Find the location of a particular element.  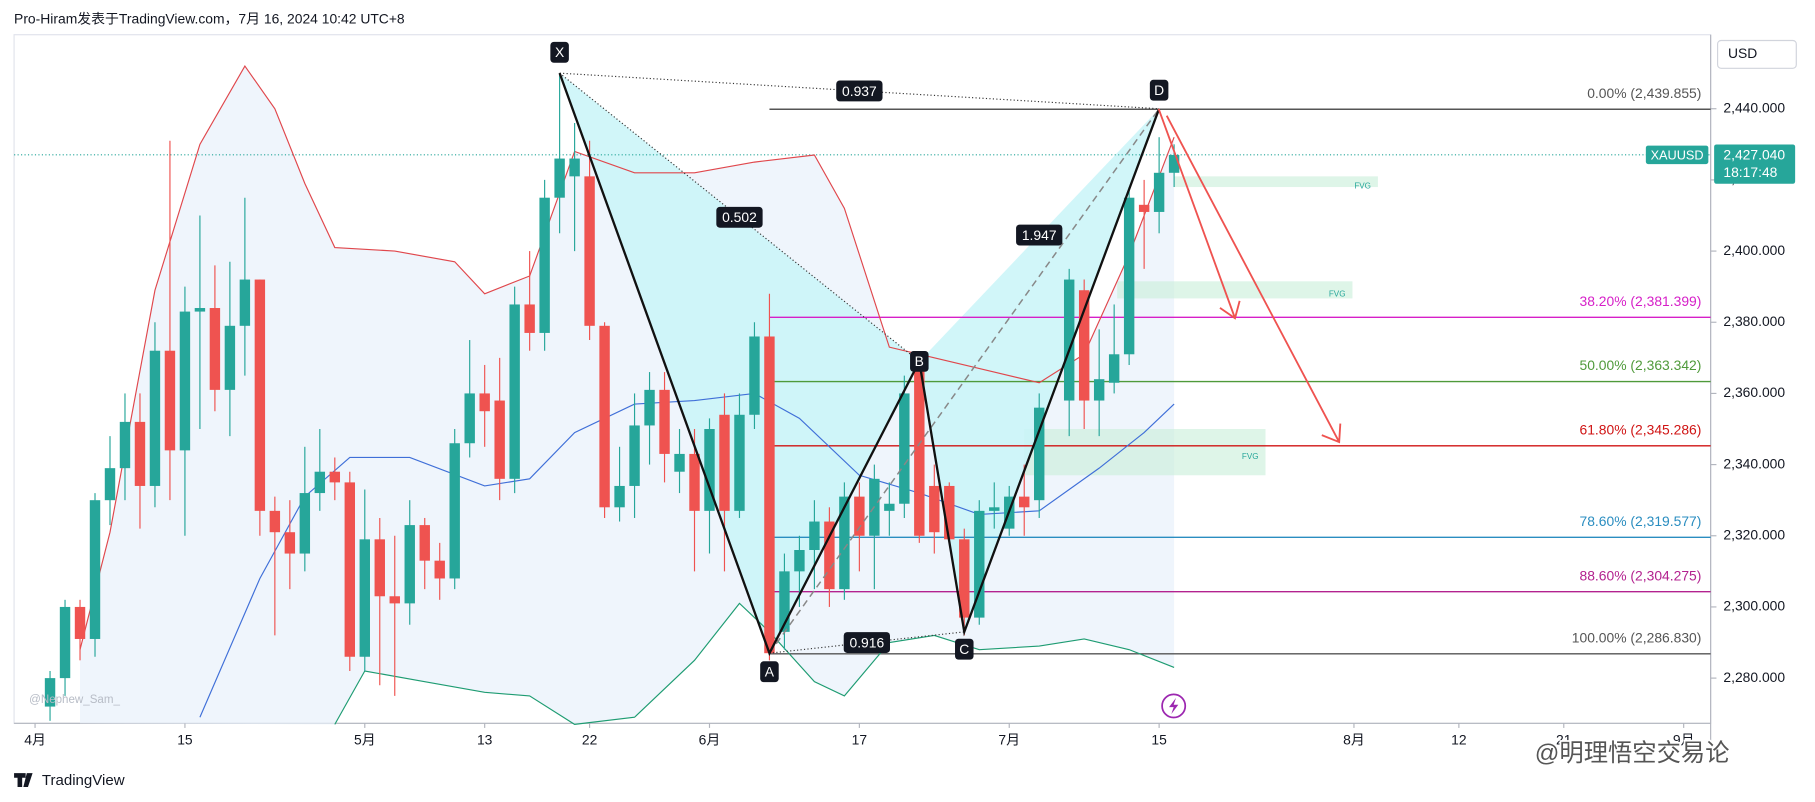

fib-label: 88.60% (2,304.275) is located at coordinates (1641, 575).